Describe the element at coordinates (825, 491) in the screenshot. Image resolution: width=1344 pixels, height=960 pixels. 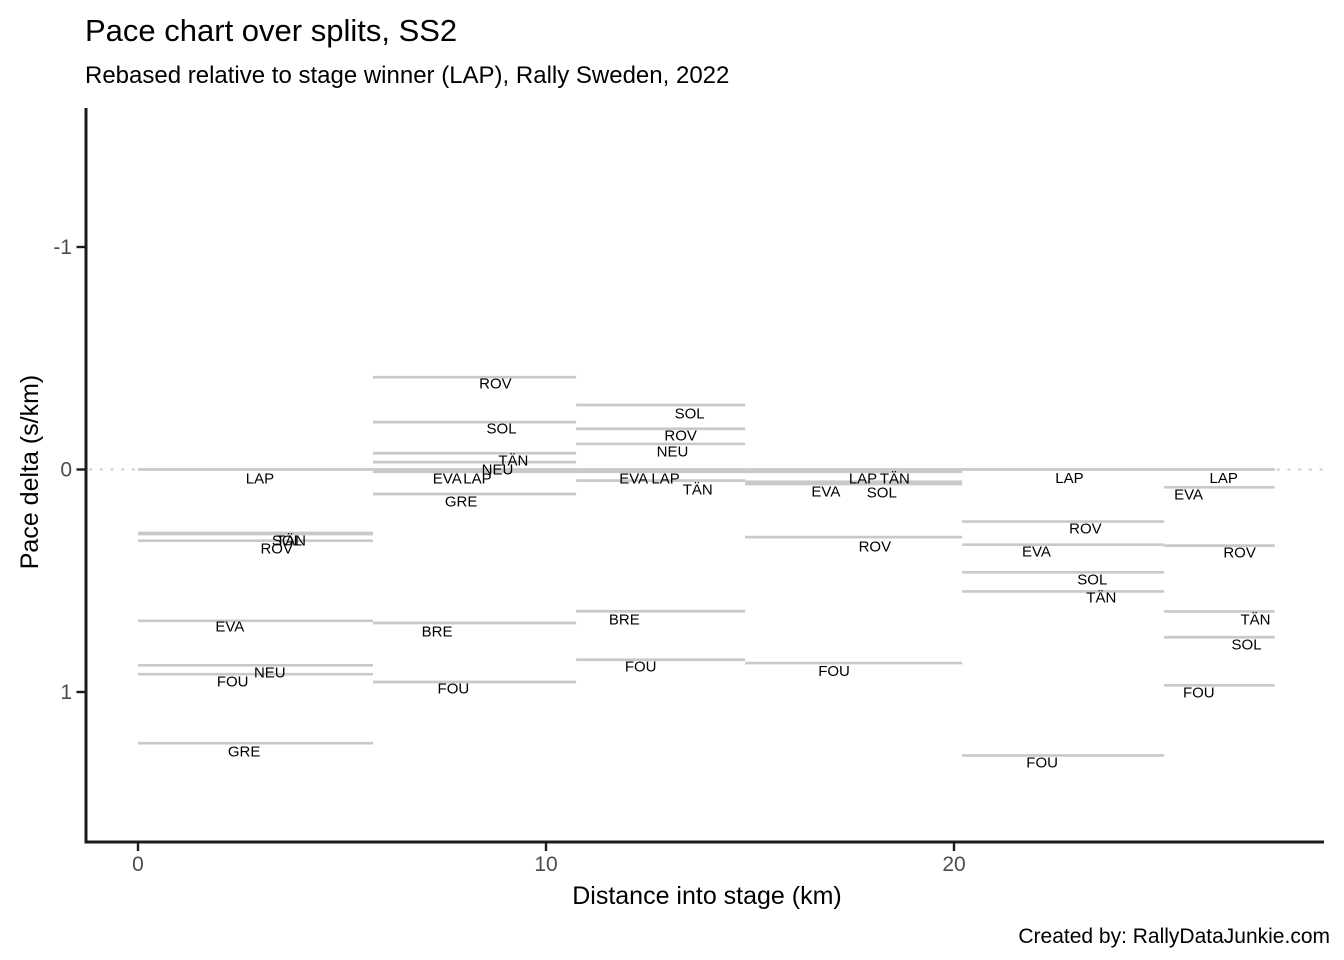
I see `driver-label-eva-s4: EVA` at that location.